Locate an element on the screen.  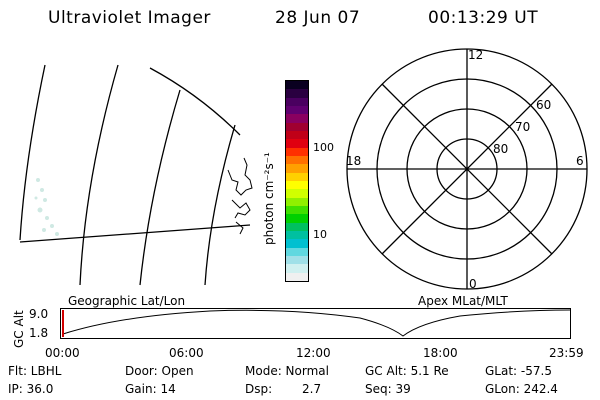
time-label: 00:13:29 UT is located at coordinates (483, 18).